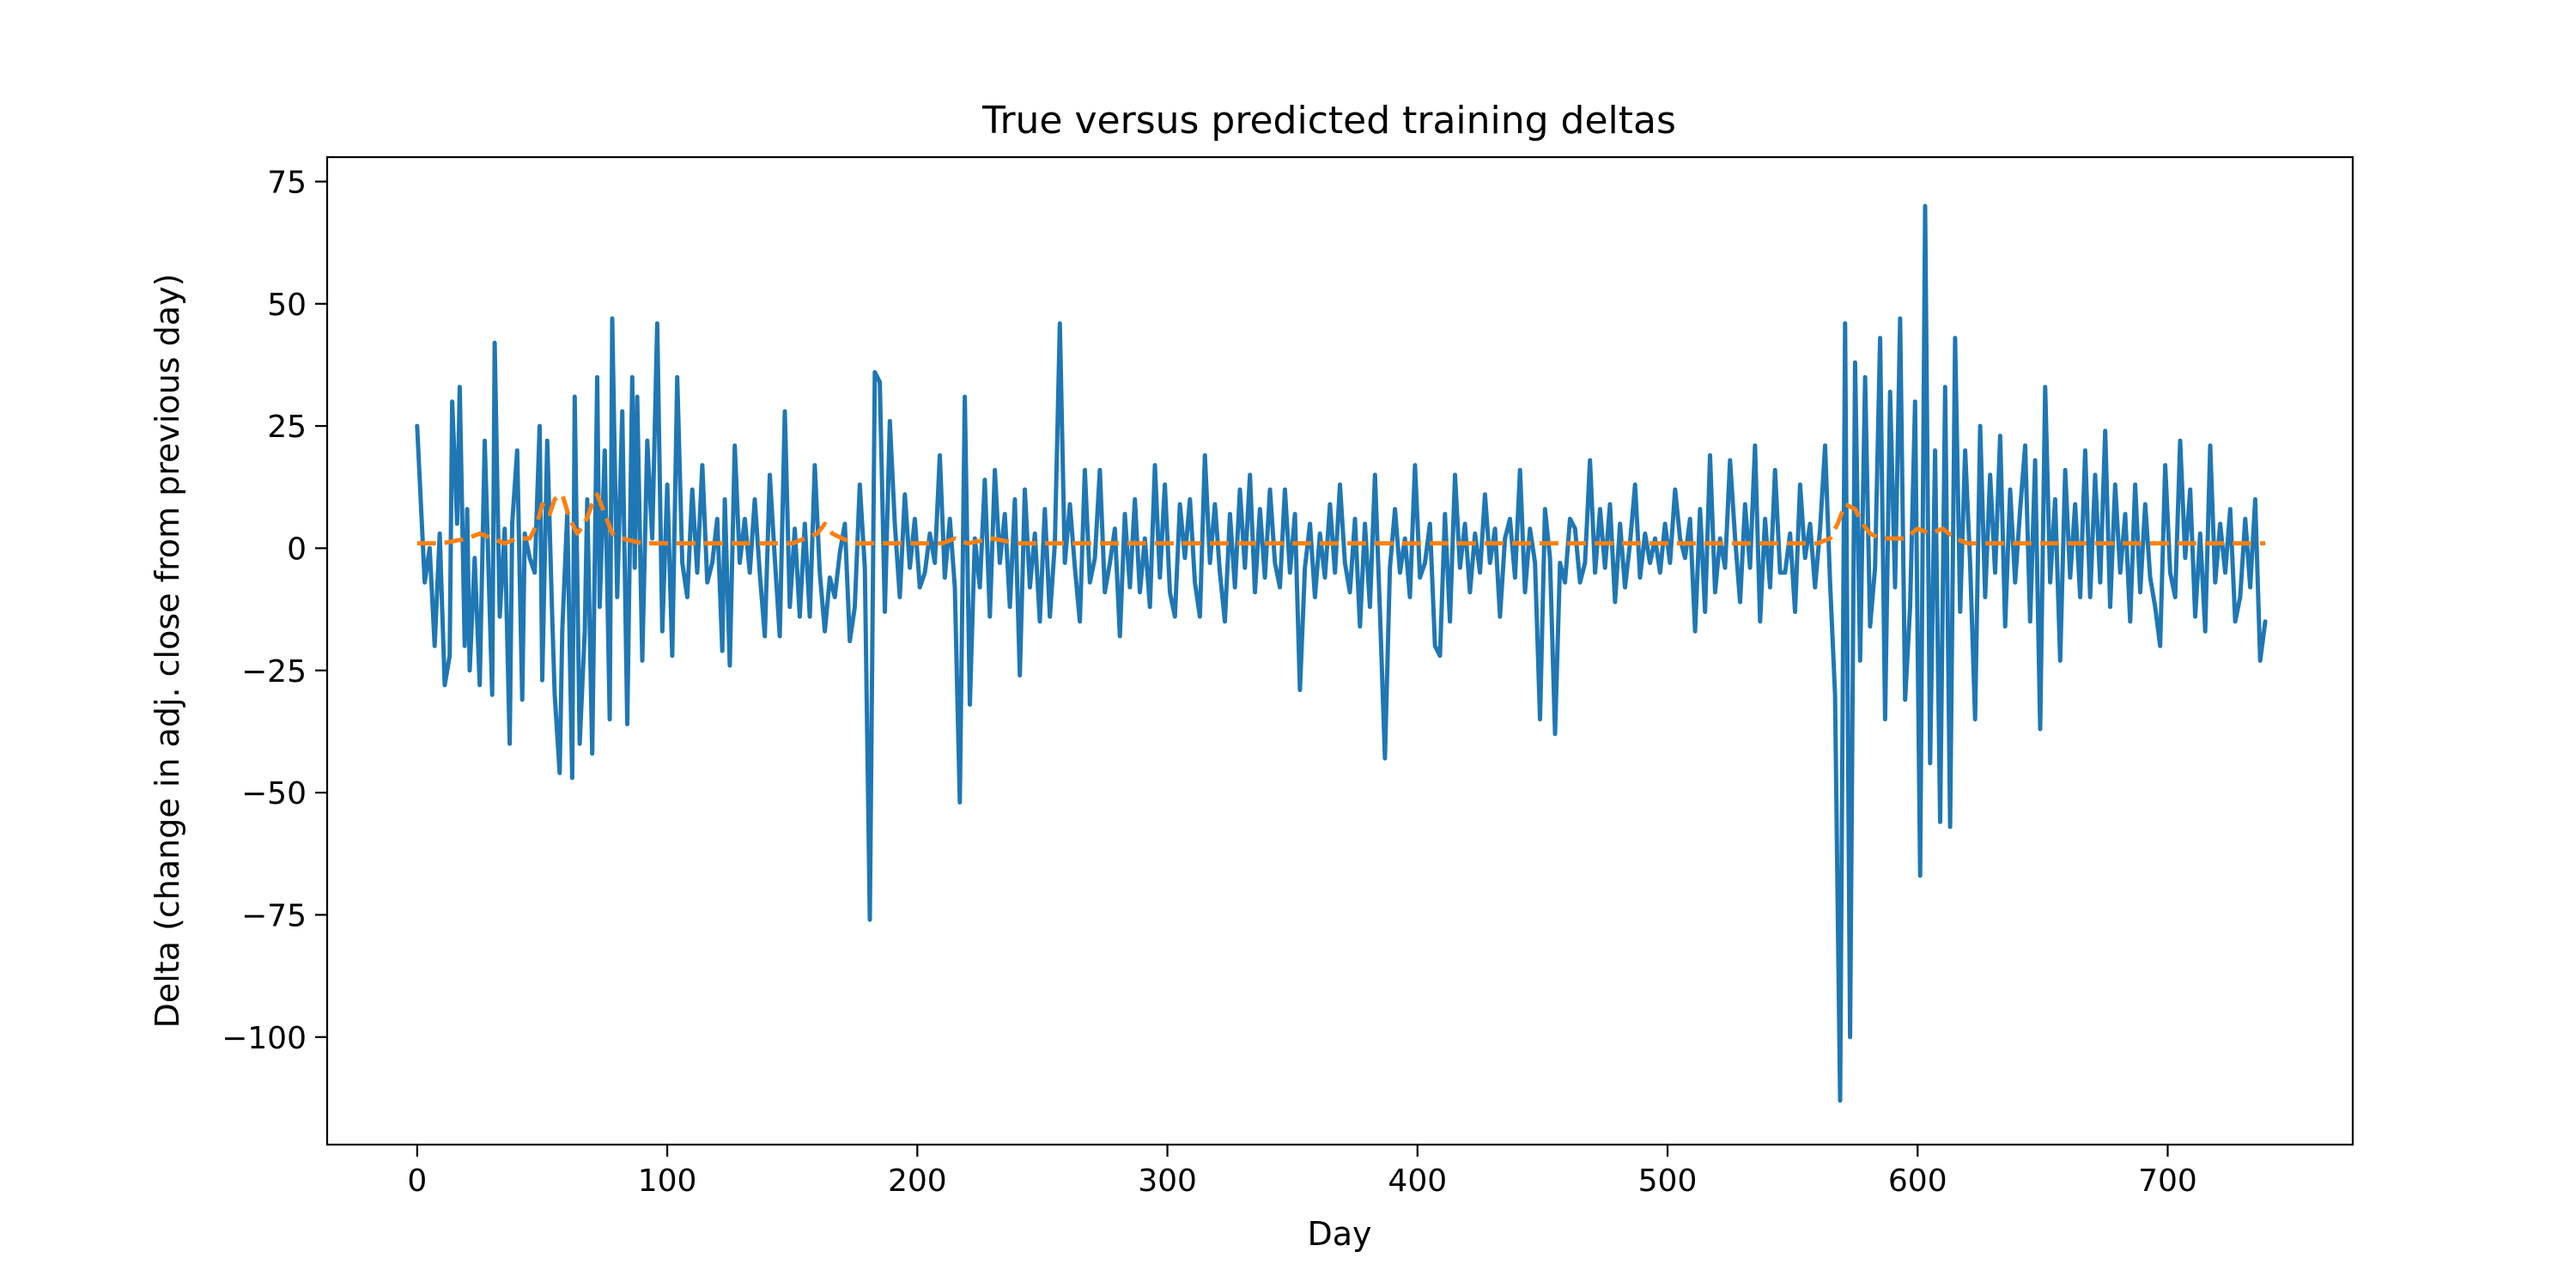 The height and width of the screenshot is (1288, 2576). Describe the element at coordinates (1341, 519) in the screenshot. I see `series-line-predicted` at that location.